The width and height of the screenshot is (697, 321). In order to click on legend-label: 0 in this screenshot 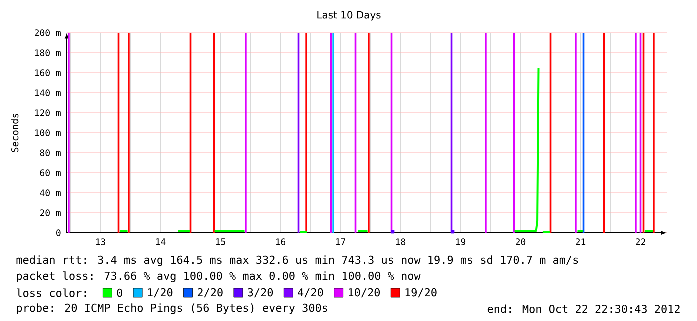, I will do `click(119, 293)`.